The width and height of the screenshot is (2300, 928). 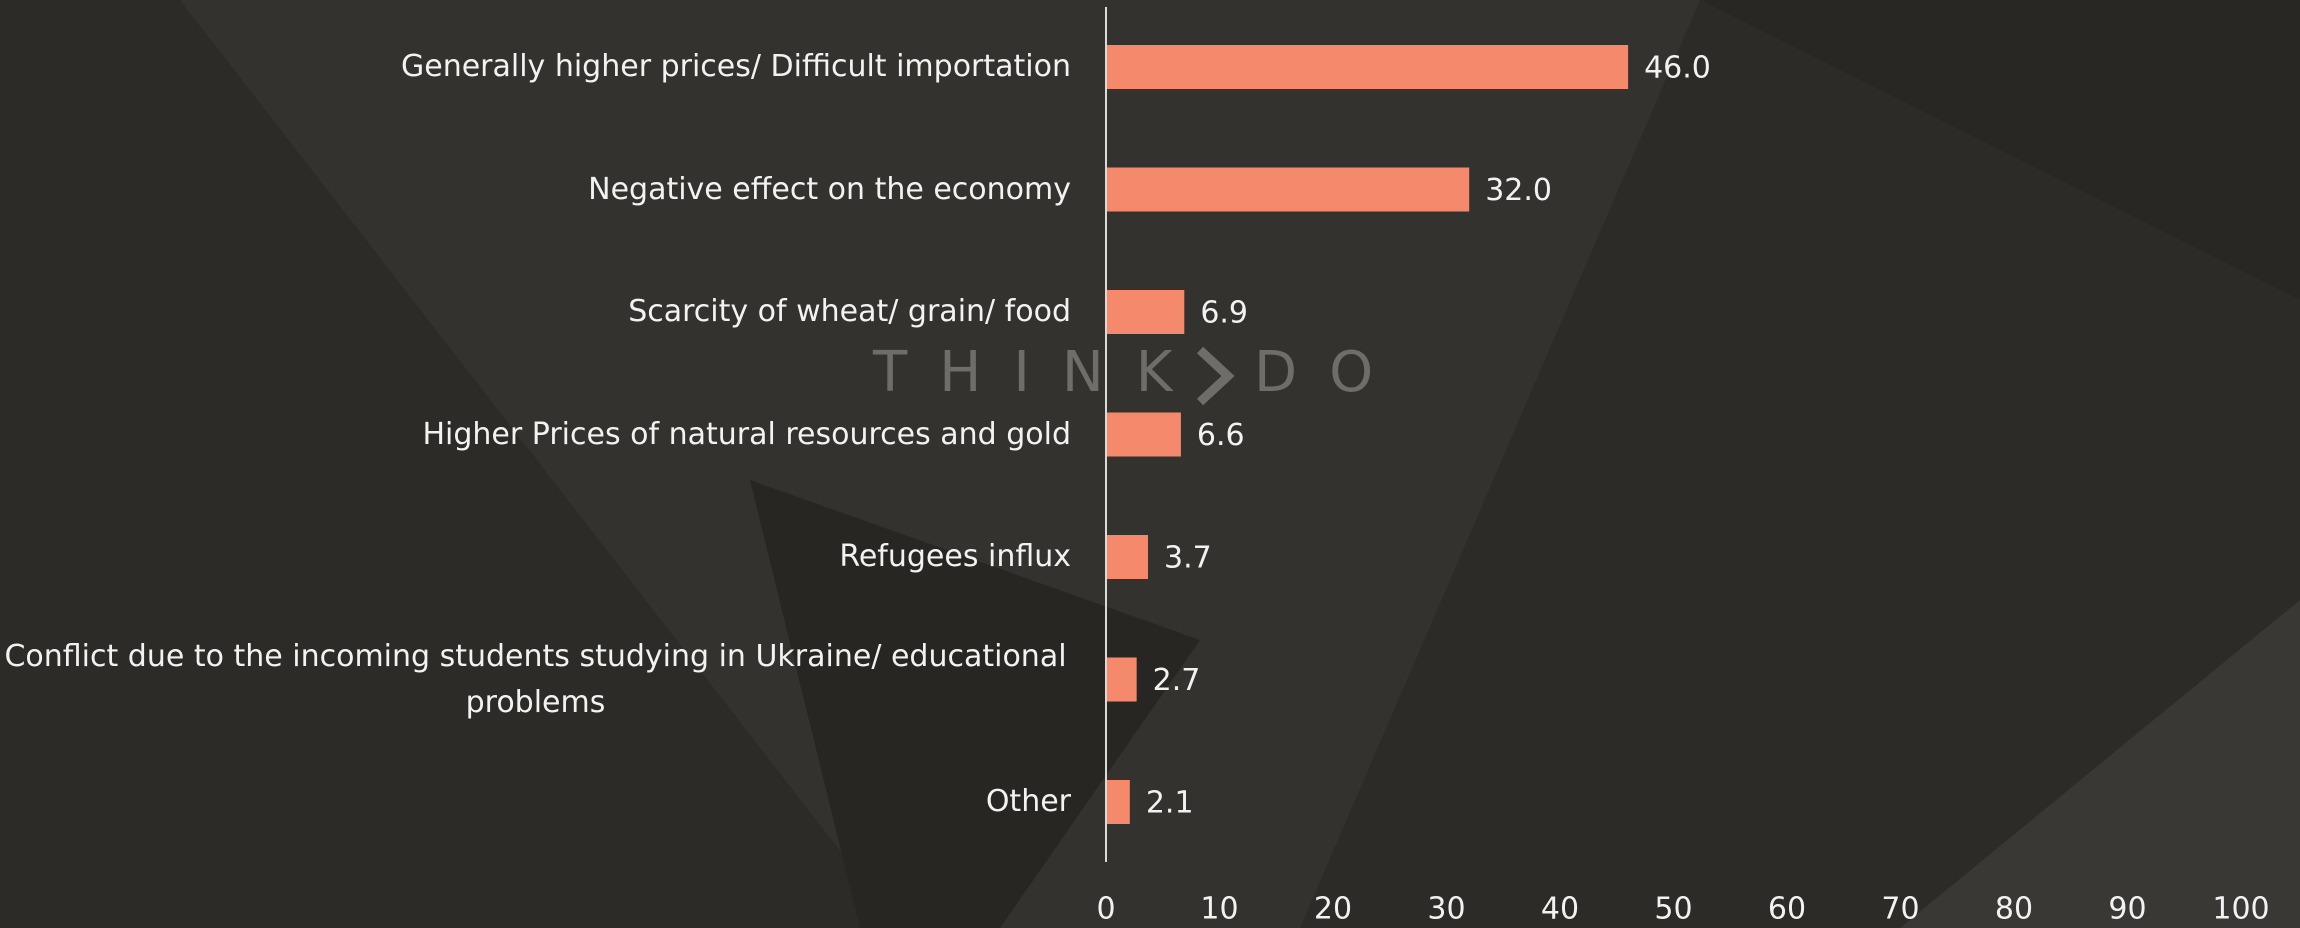 What do you see at coordinates (1900, 909) in the screenshot?
I see `x-tick-label: 70` at bounding box center [1900, 909].